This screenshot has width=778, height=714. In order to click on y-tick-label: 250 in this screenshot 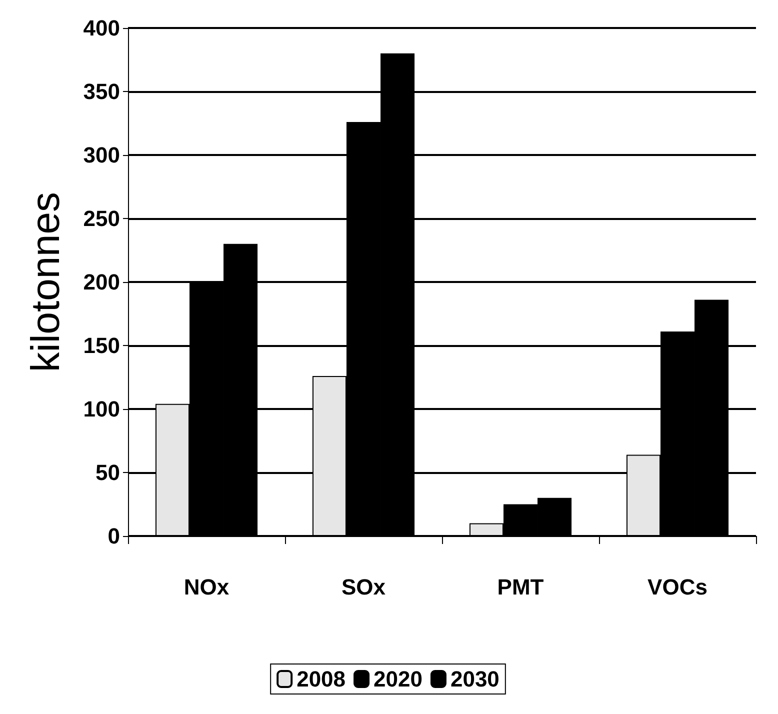, I will do `click(101, 218)`.